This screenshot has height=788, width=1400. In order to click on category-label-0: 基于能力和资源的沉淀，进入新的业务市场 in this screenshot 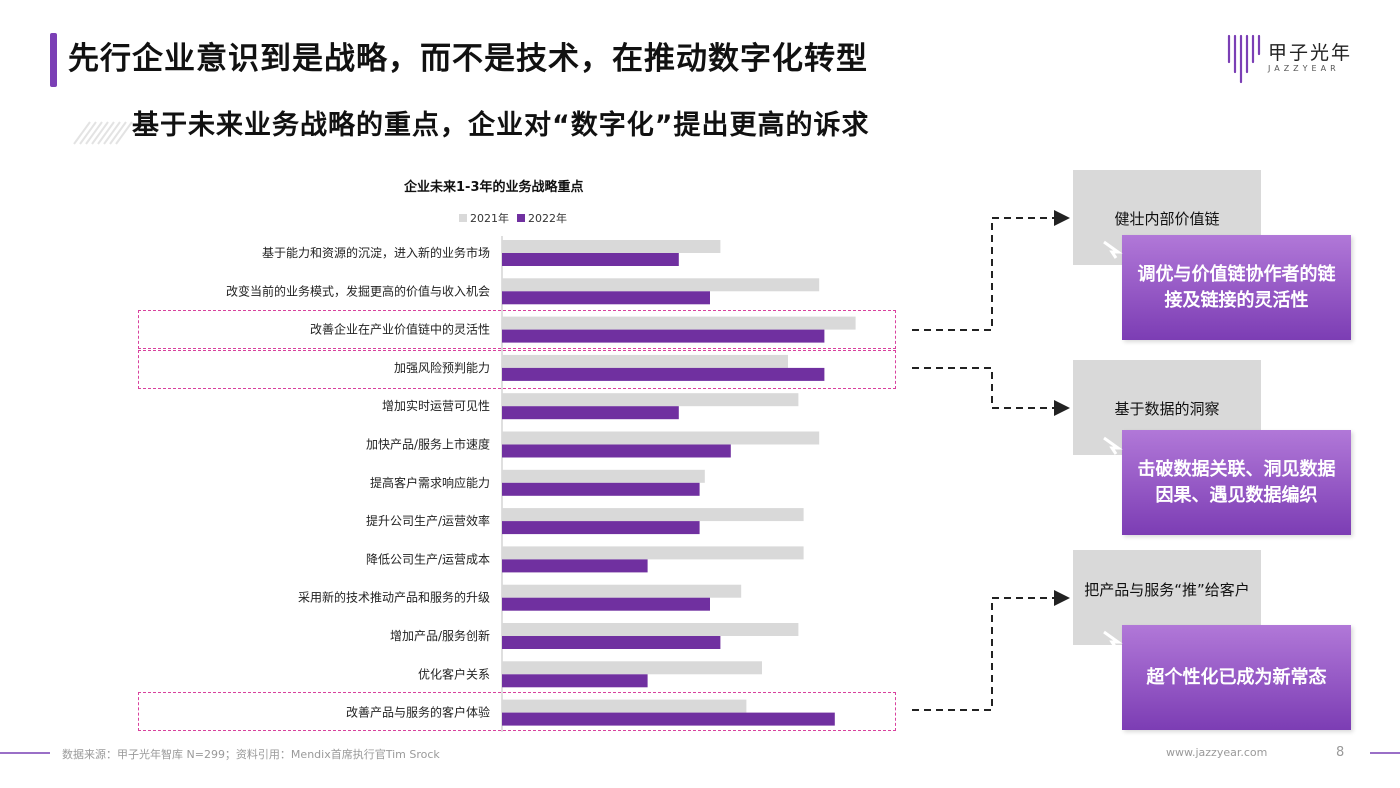, I will do `click(376, 252)`.